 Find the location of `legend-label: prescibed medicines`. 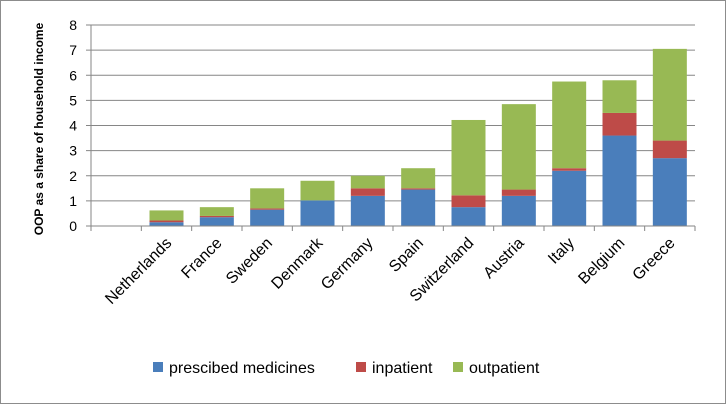

legend-label: prescibed medicines is located at coordinates (242, 368).